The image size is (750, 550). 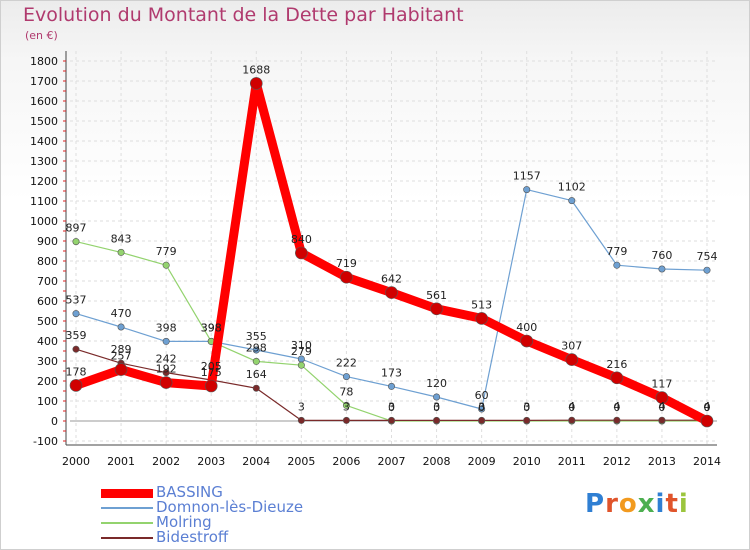 I want to click on data-label-0: 642, so click(x=391, y=279).